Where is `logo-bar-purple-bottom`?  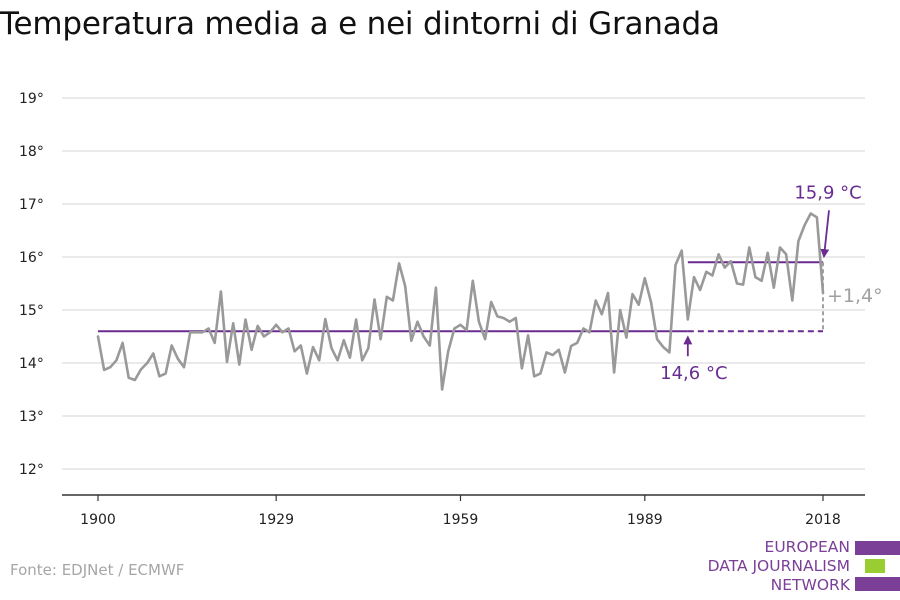 logo-bar-purple-bottom is located at coordinates (877, 584).